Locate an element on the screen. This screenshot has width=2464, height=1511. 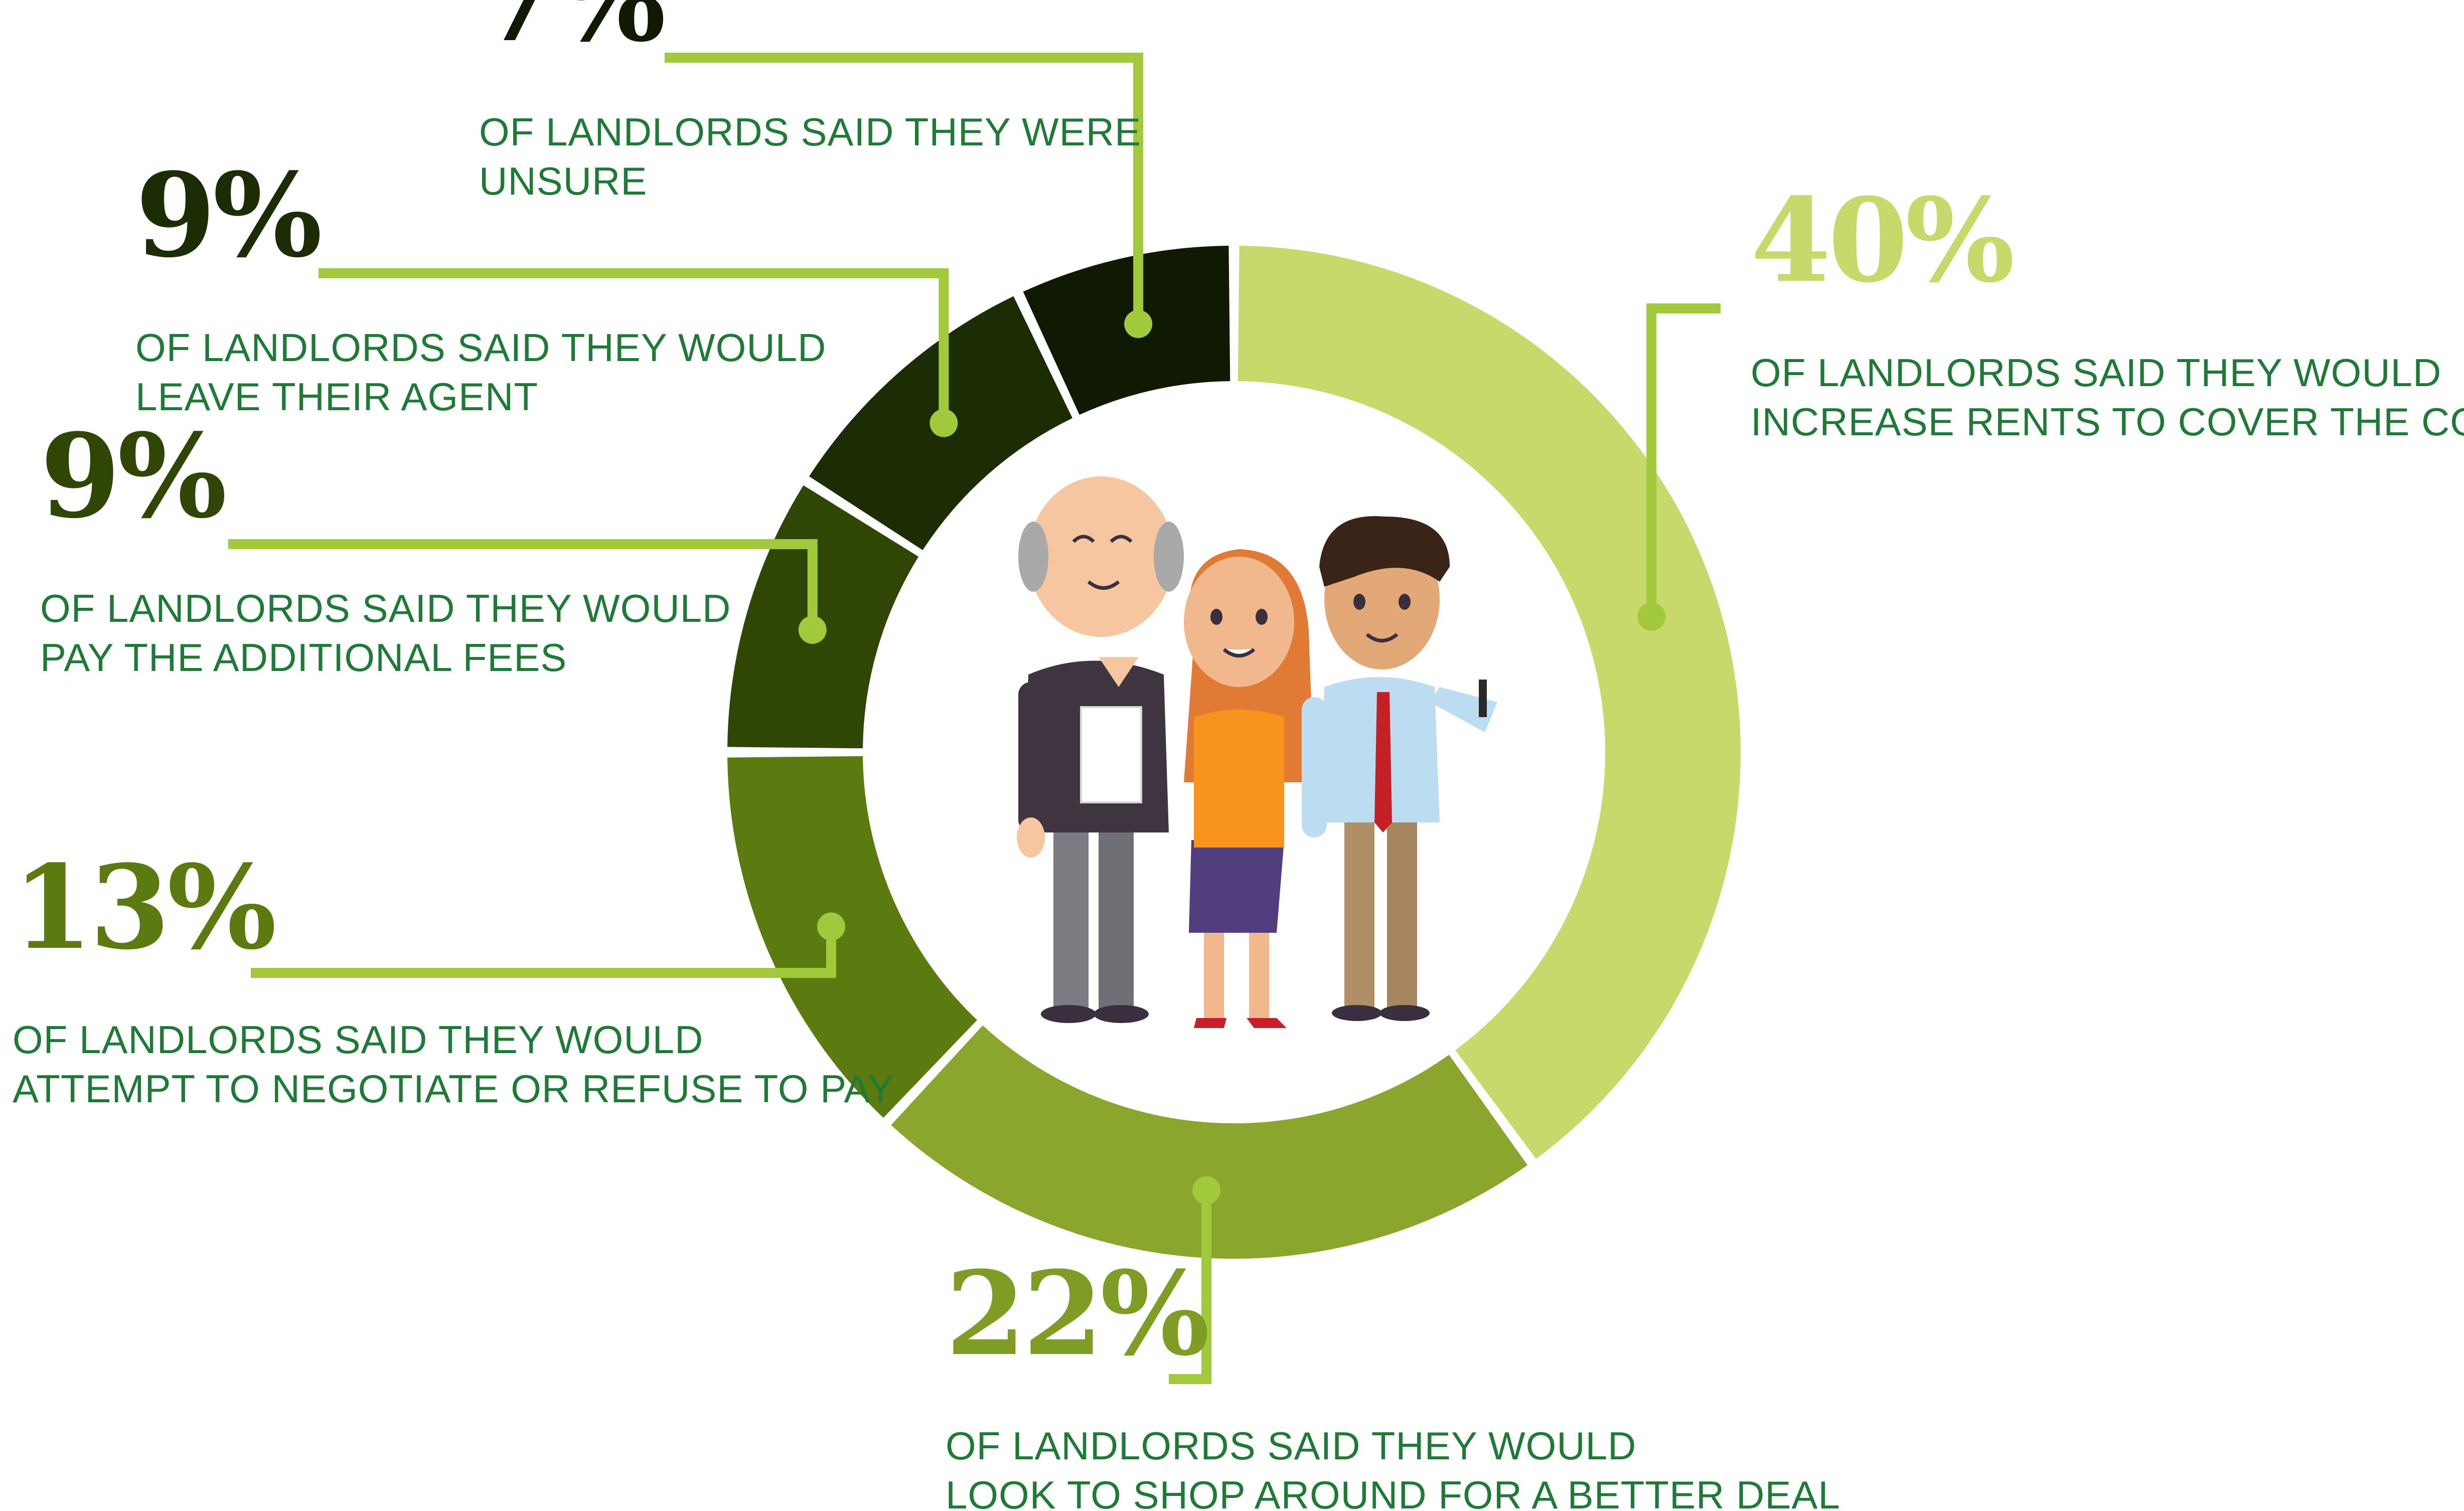
leader-dot-increase-rents is located at coordinates (1651, 616).